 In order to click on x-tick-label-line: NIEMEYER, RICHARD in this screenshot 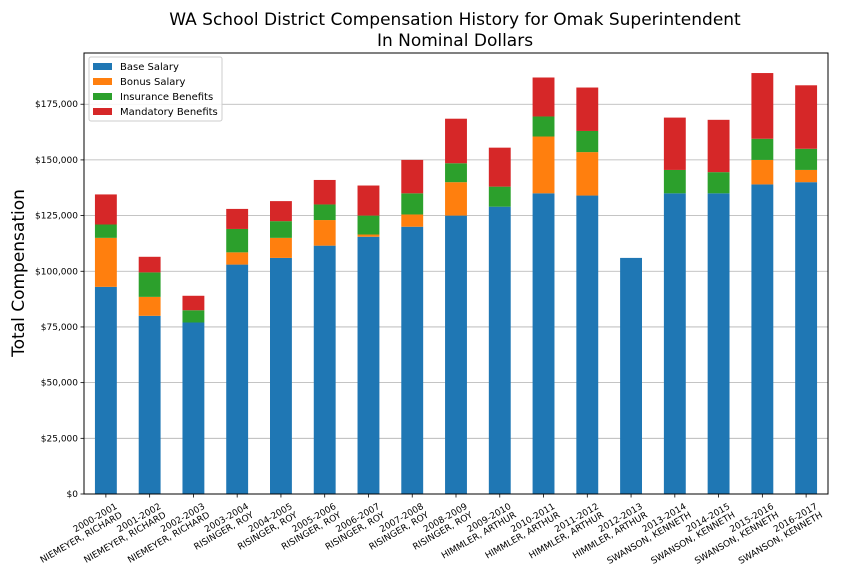, I will do `click(82, 538)`.